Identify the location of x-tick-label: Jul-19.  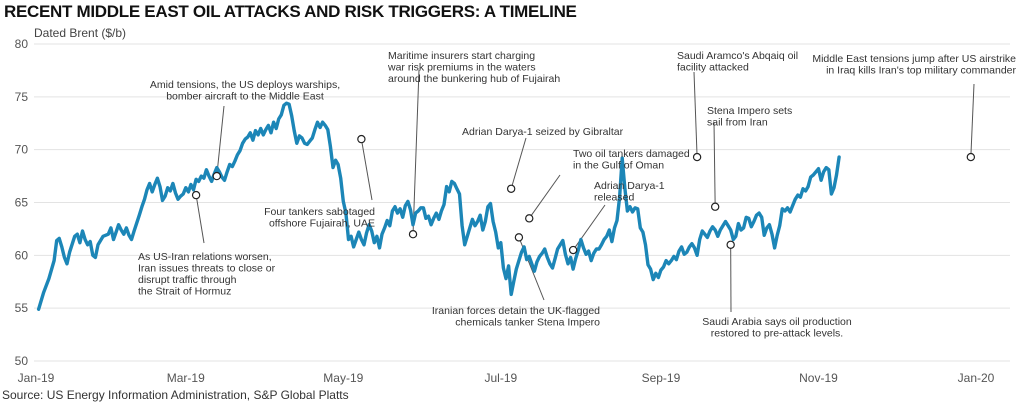
(500, 378).